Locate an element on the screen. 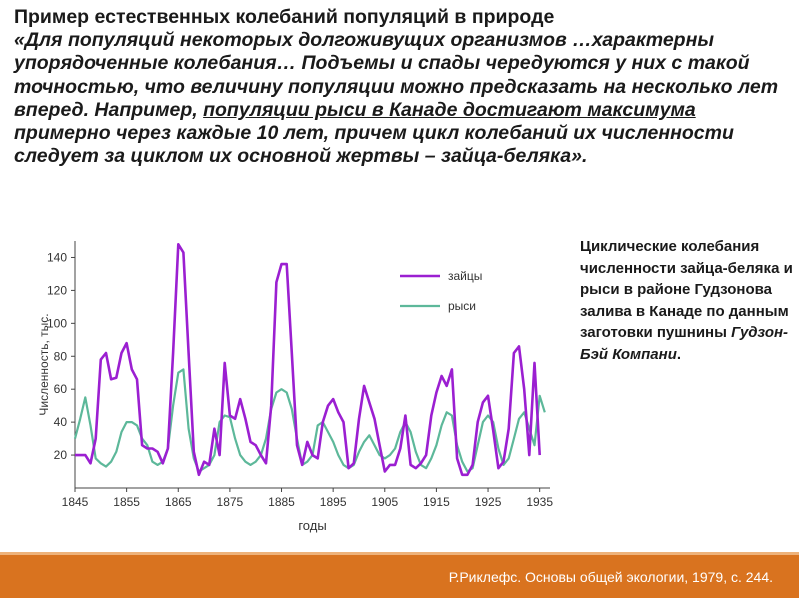  y-tick-label: 140 is located at coordinates (57, 257).